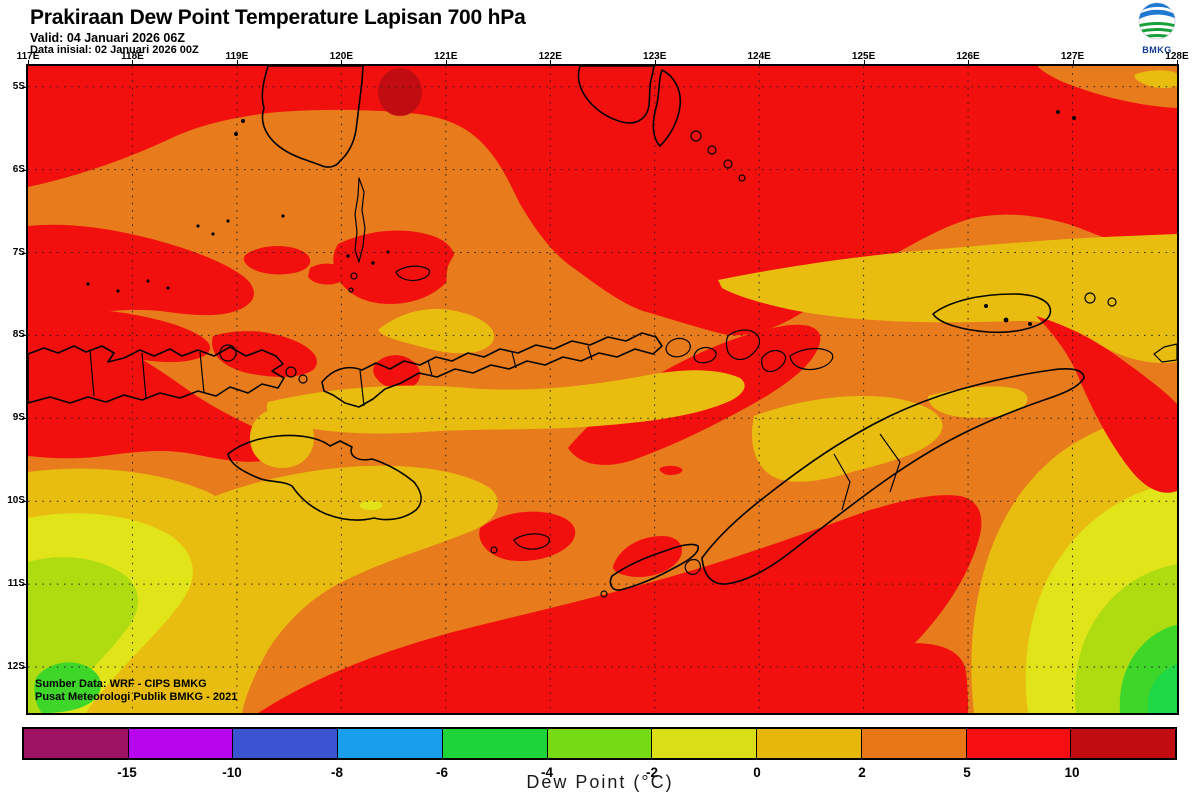  Describe the element at coordinates (18, 169) in the screenshot. I see `lat-label-6S: 6S` at that location.